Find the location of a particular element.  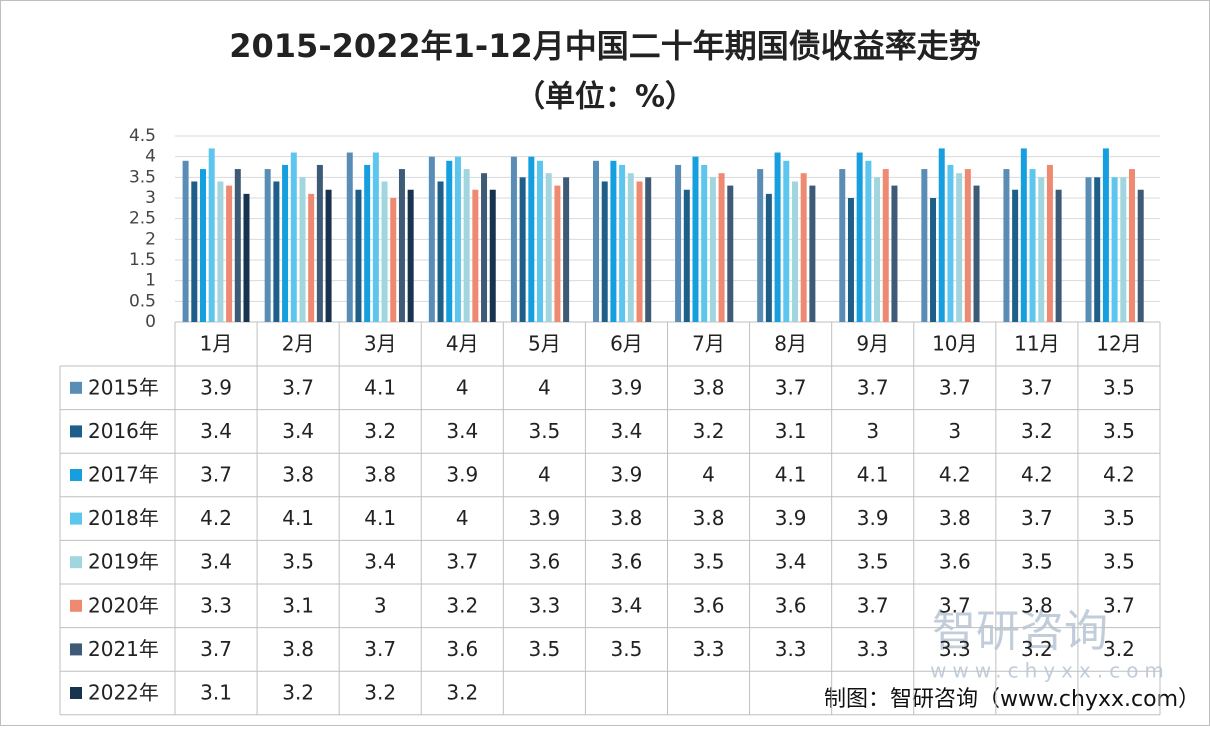

y-tick-label: 4.5 is located at coordinates (142, 136).